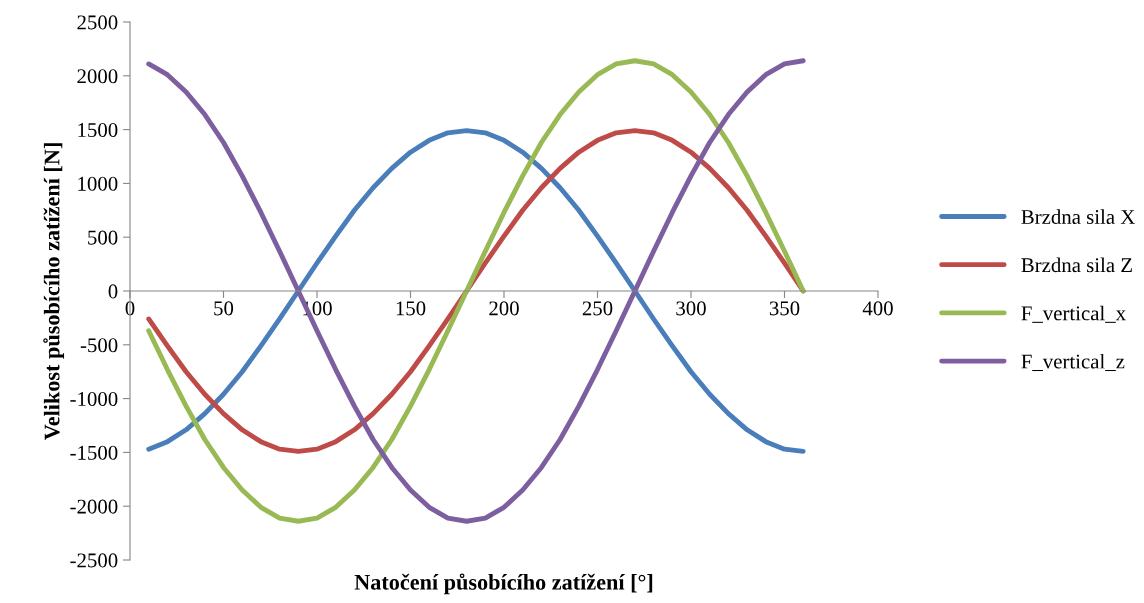 This screenshot has width=1144, height=603. Describe the element at coordinates (99, 345) in the screenshot. I see `y-tick-label: -500` at that location.